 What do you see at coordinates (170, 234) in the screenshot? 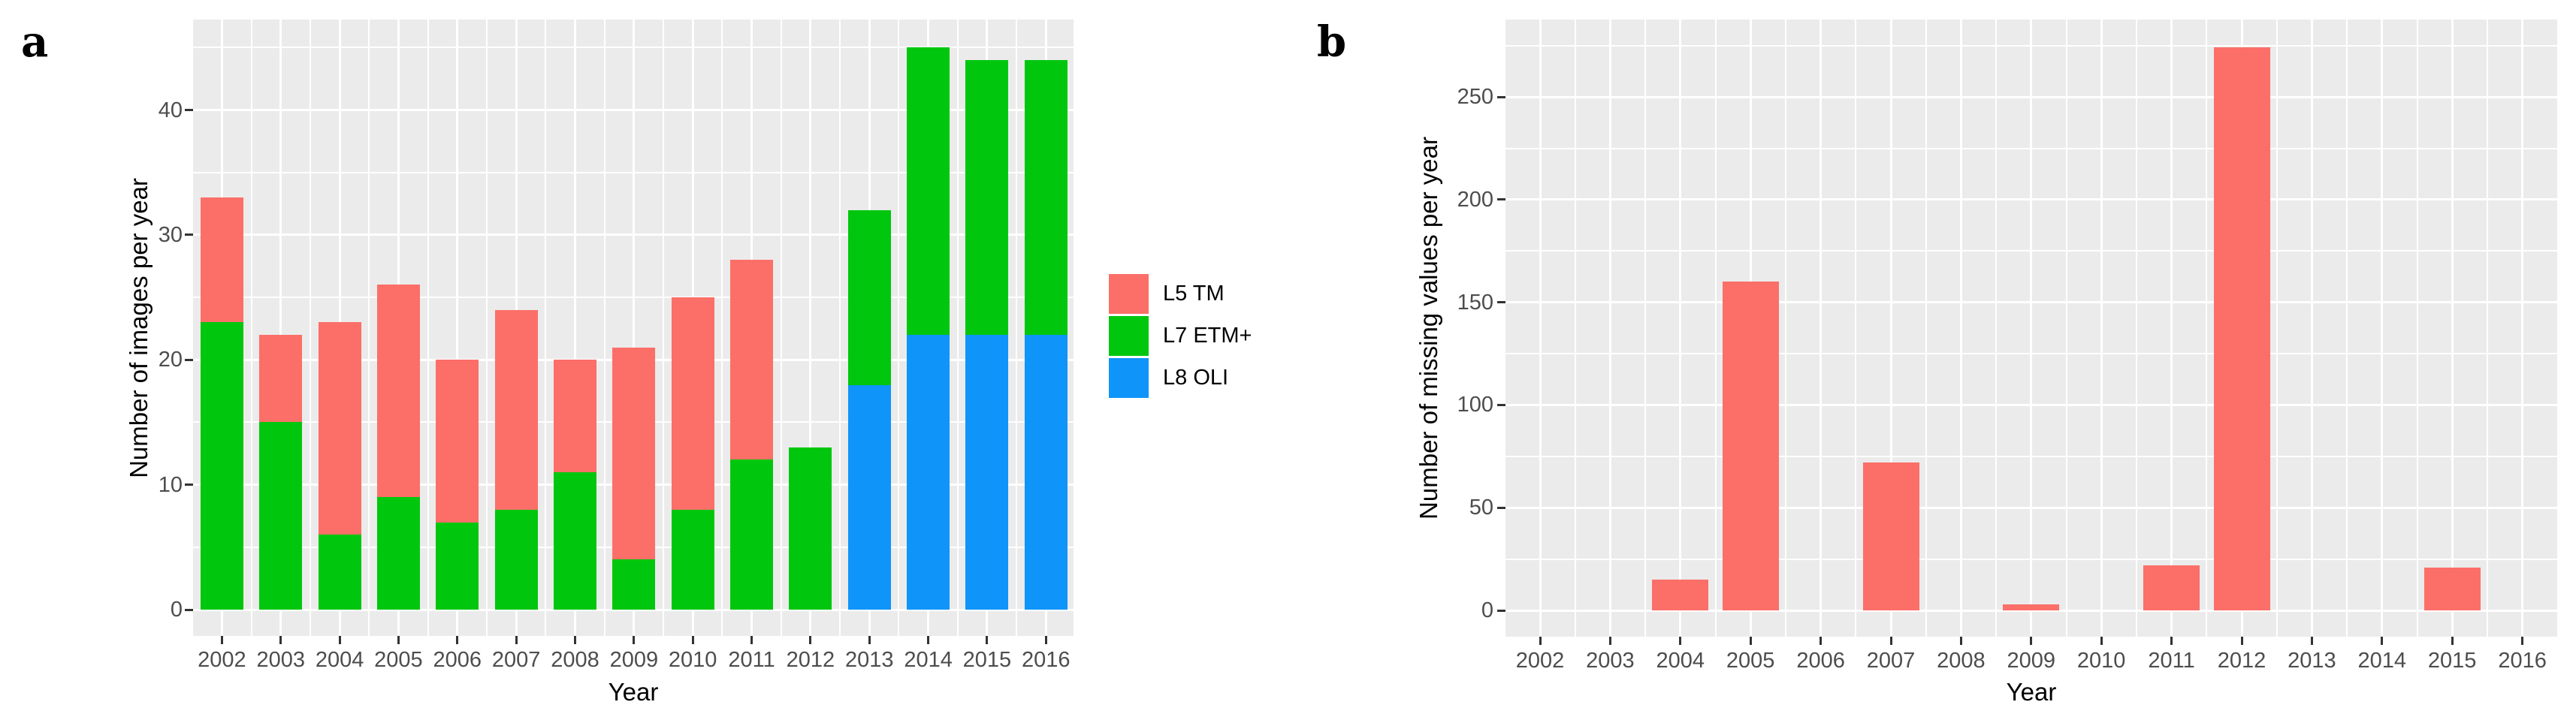
I see `y-tick-label: 30` at bounding box center [170, 234].